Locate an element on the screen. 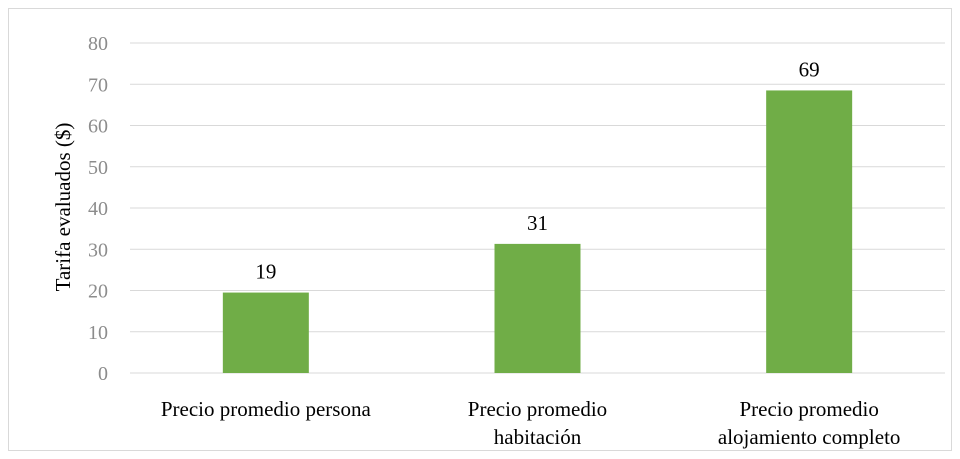  y-tick-label: 40 is located at coordinates (98, 209).